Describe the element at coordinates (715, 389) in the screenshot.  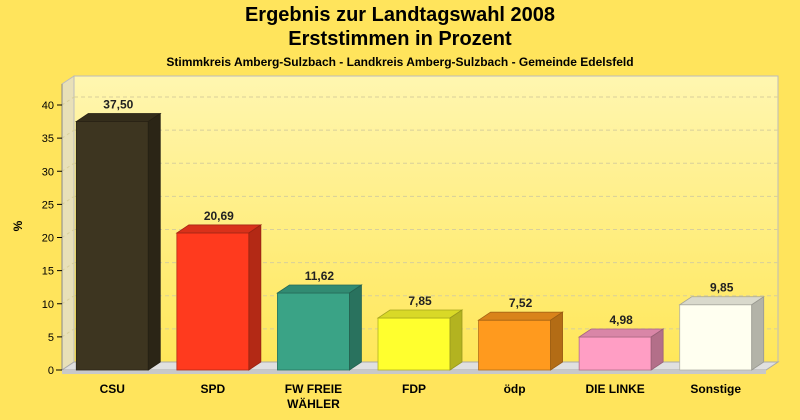
I see `category-label: Sonstige` at that location.